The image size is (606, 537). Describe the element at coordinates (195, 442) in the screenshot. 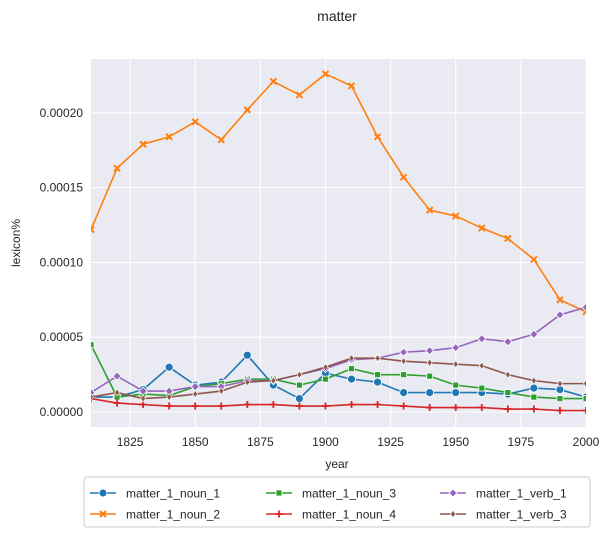

I see `x-tick-label: 1850` at that location.